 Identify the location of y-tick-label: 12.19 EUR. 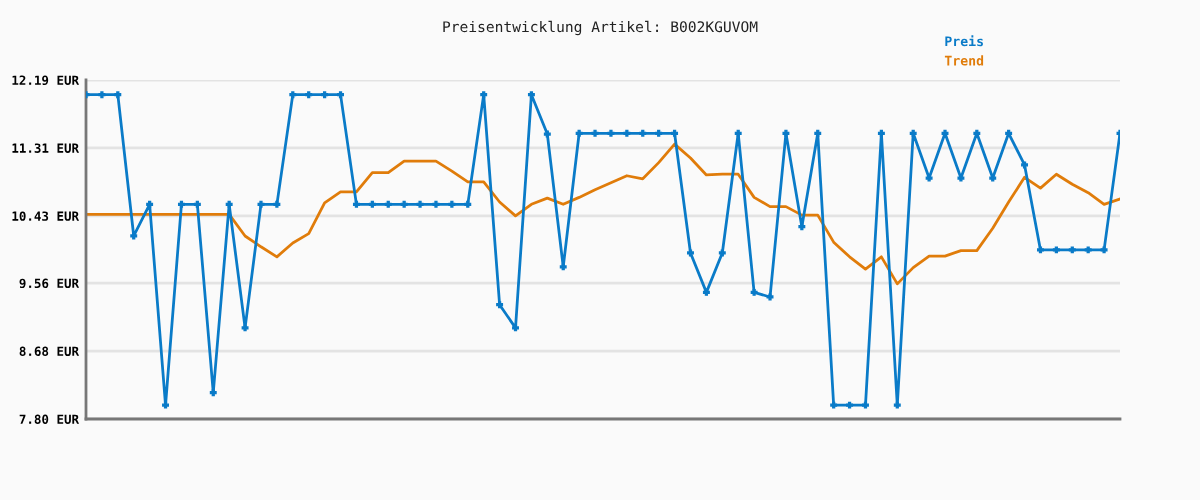
(46, 80).